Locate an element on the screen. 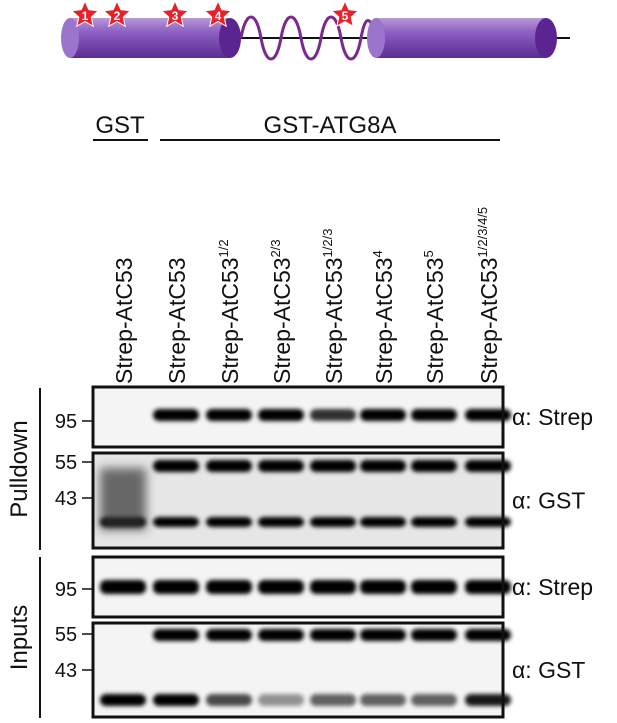 This screenshot has height=723, width=617. lane-label: Strep-AtC534 is located at coordinates (383, 317).